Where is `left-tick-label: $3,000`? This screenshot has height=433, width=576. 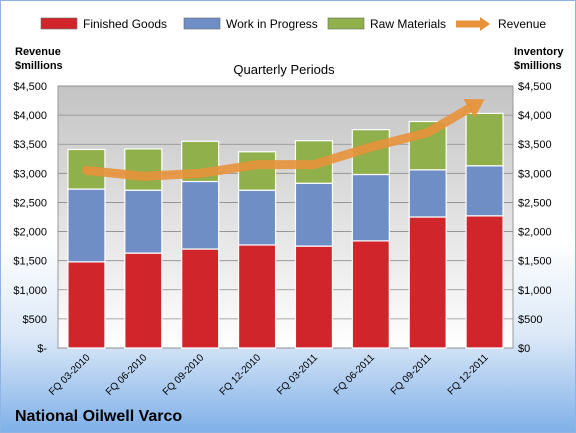 left-tick-label: $3,000 is located at coordinates (30, 174).